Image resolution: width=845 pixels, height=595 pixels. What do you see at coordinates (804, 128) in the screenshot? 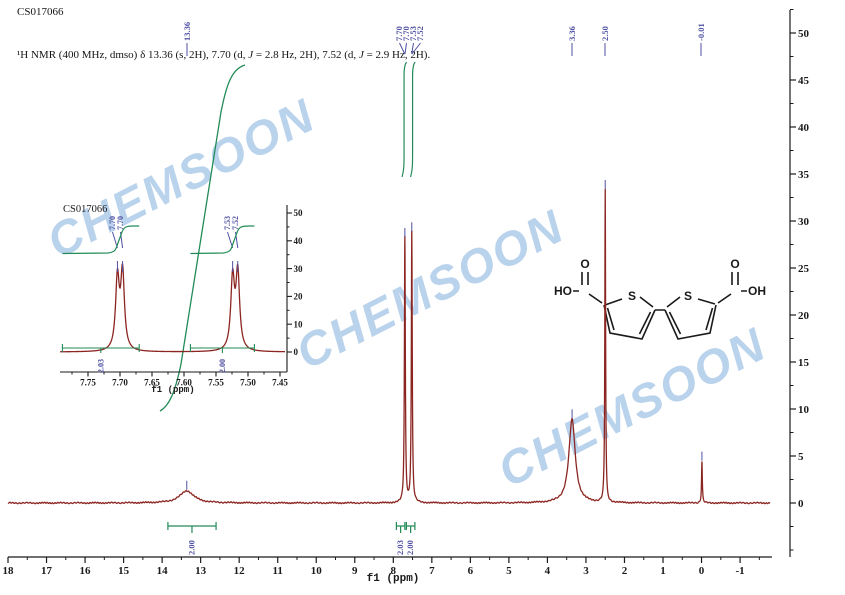
I see `main-y-axis-tick-label: 40` at bounding box center [804, 128].